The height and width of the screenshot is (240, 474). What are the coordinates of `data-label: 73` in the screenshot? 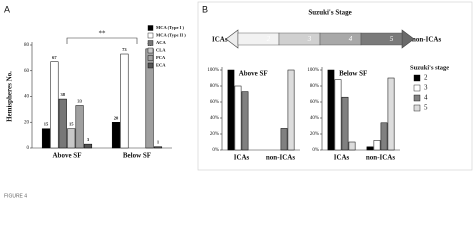 It's located at (124, 49).